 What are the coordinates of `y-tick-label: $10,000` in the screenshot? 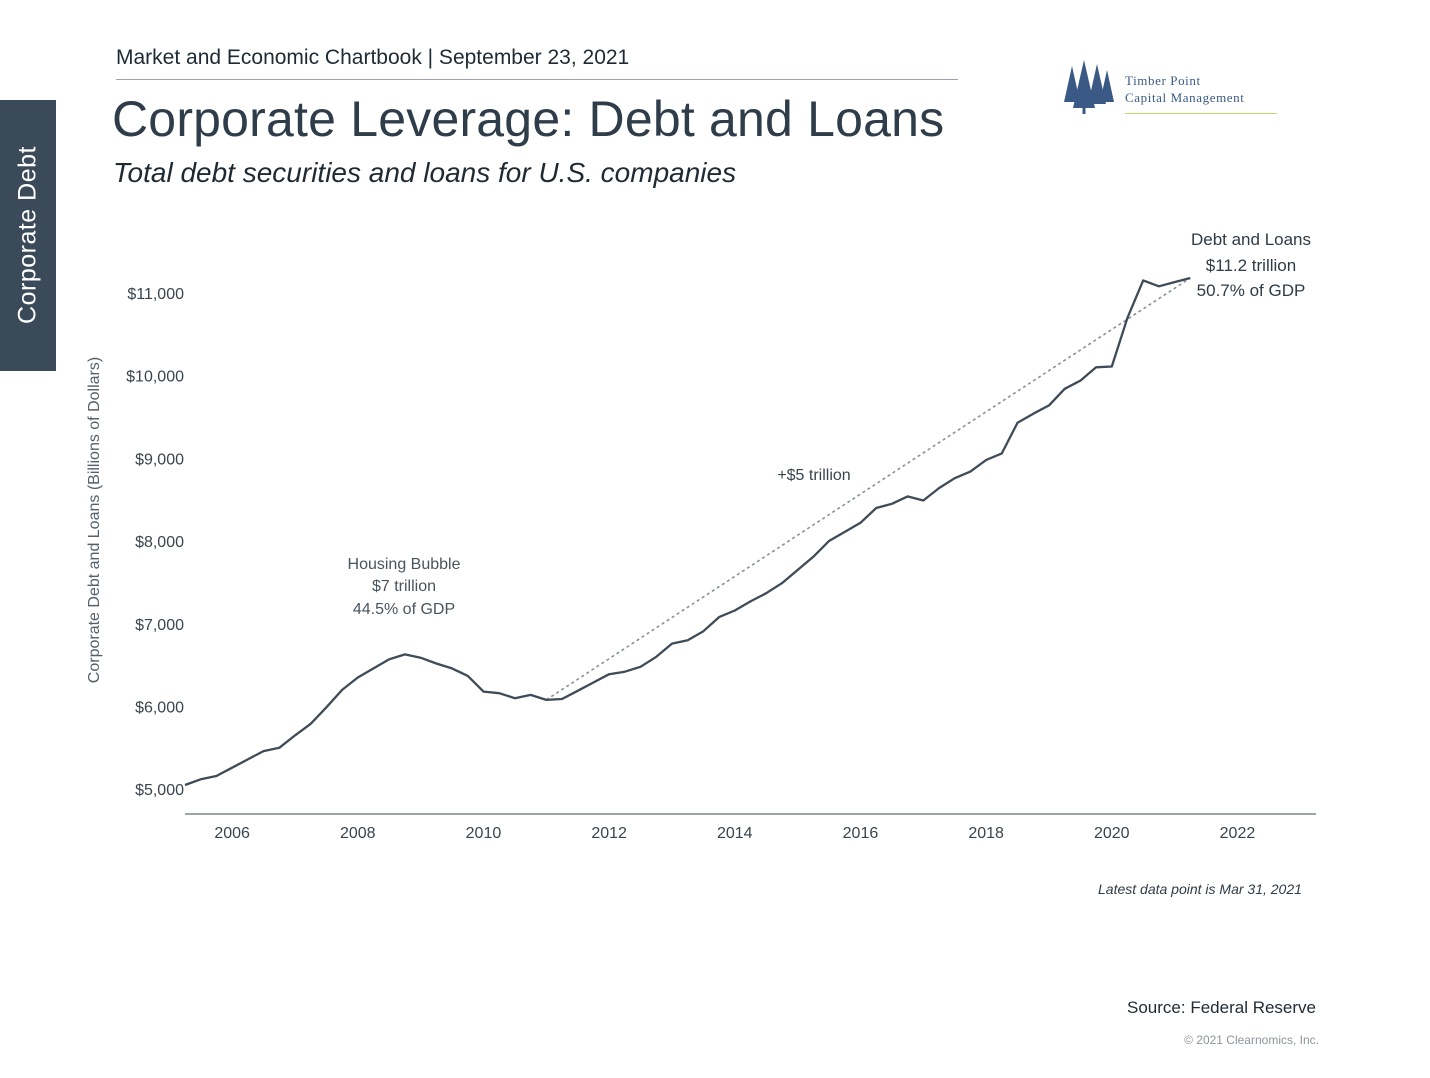 It's located at (155, 377).